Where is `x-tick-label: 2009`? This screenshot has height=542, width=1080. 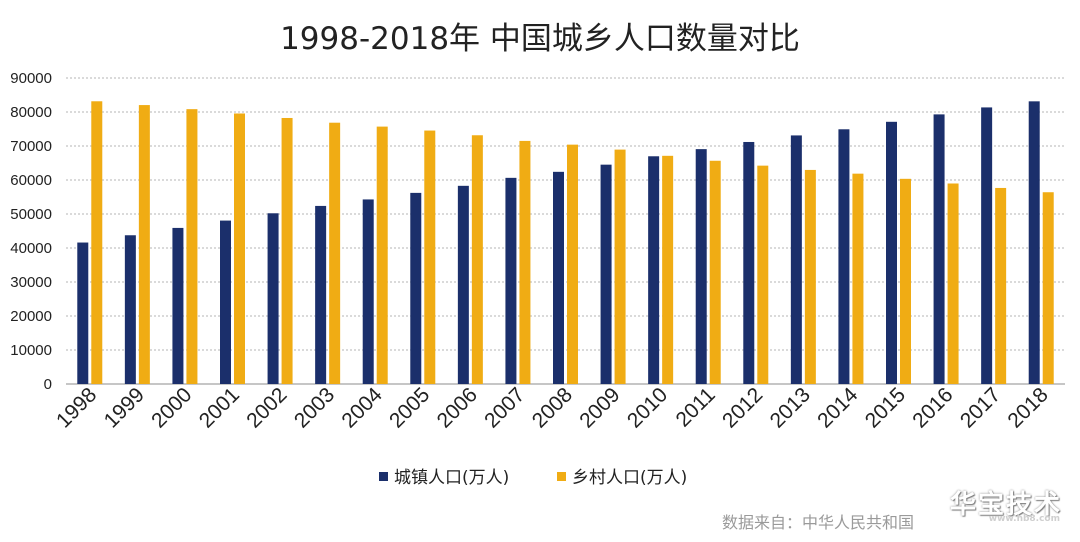 x-tick-label: 2009 is located at coordinates (599, 407).